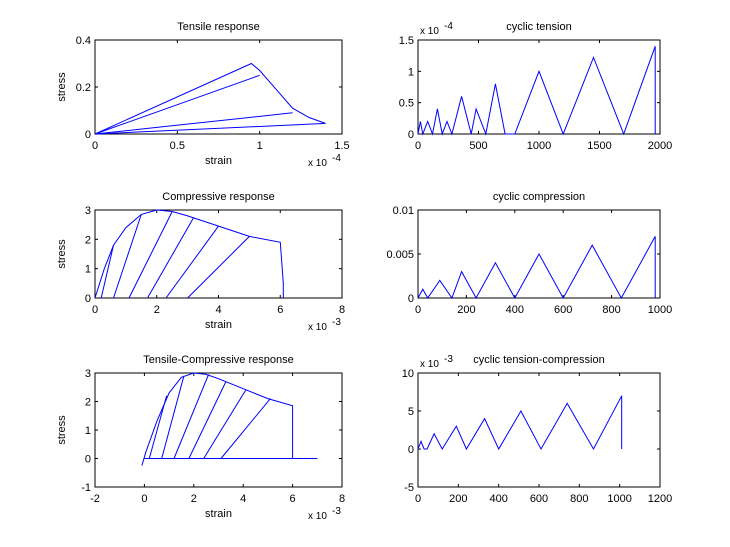 The height and width of the screenshot is (547, 730). I want to click on x-tick-label: 1200, so click(660, 499).